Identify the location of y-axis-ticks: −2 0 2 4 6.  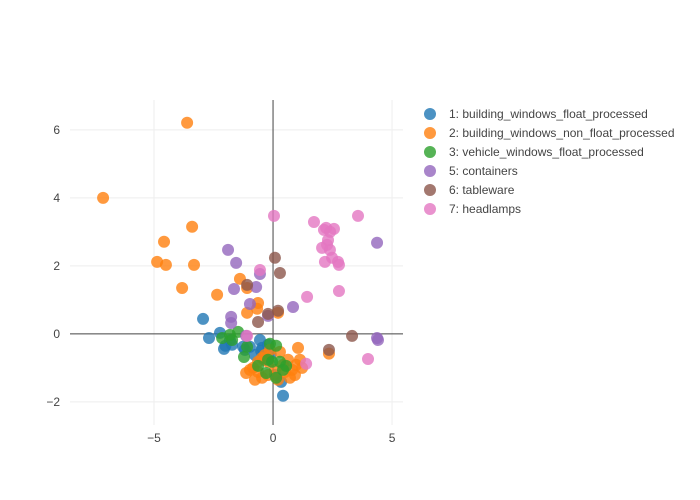
(53, 266).